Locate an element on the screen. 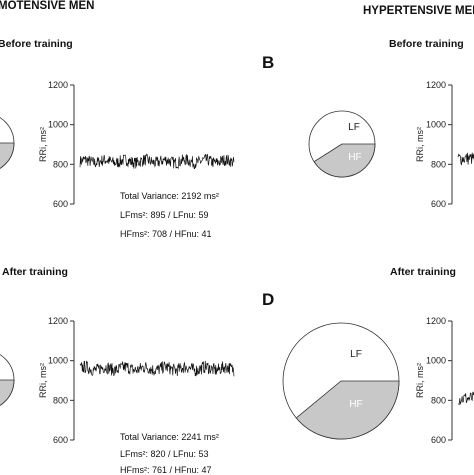 This screenshot has height=475, width=474. pie-label-hf-bottom-right: HF is located at coordinates (355, 404).